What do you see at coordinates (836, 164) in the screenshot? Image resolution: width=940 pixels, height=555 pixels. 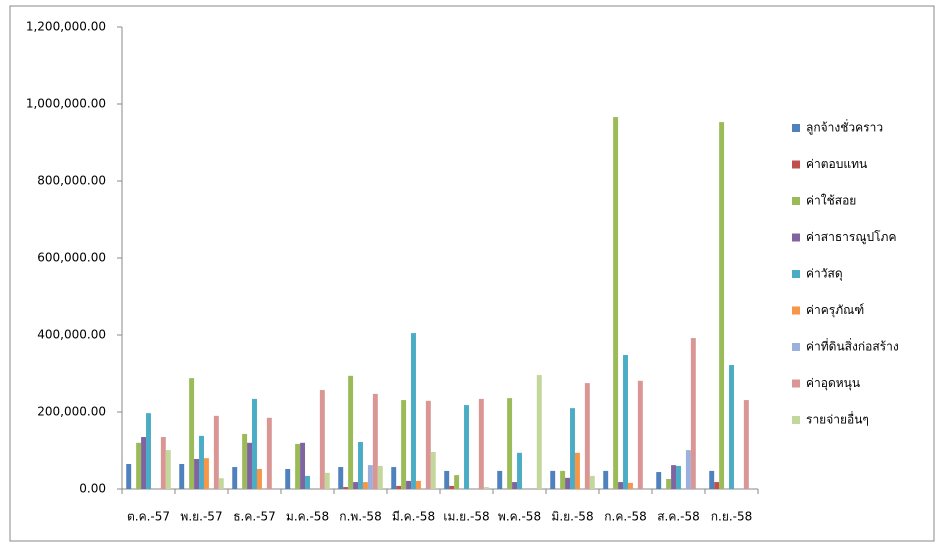 I see `legend-label: ค่าตอบแทน` at bounding box center [836, 164].